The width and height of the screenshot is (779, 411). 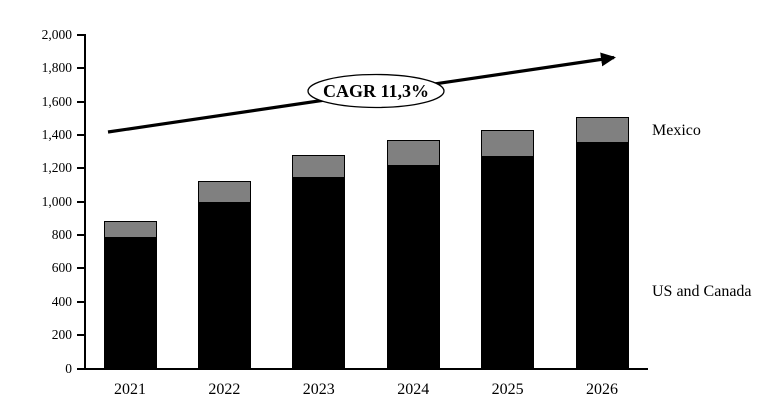 What do you see at coordinates (413, 153) in the screenshot?
I see `bar-segment-mexico-2024` at bounding box center [413, 153].